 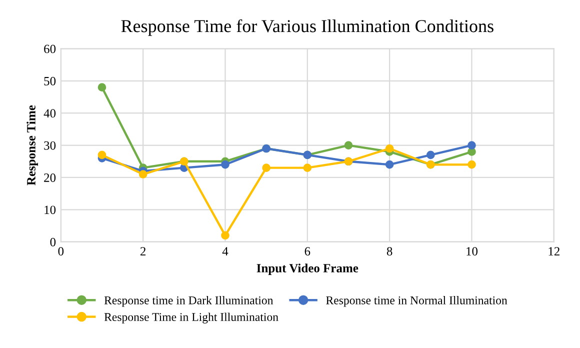 I want to click on y-tick-label: 60, so click(x=50, y=49).